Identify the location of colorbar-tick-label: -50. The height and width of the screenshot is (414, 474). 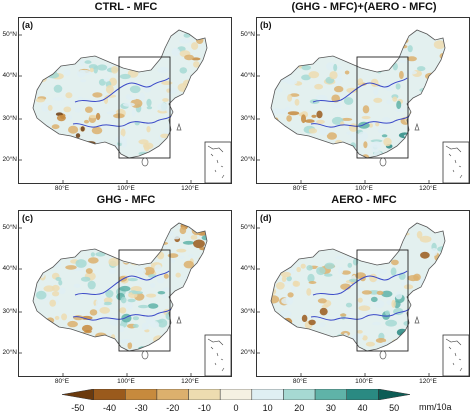
(78, 408).